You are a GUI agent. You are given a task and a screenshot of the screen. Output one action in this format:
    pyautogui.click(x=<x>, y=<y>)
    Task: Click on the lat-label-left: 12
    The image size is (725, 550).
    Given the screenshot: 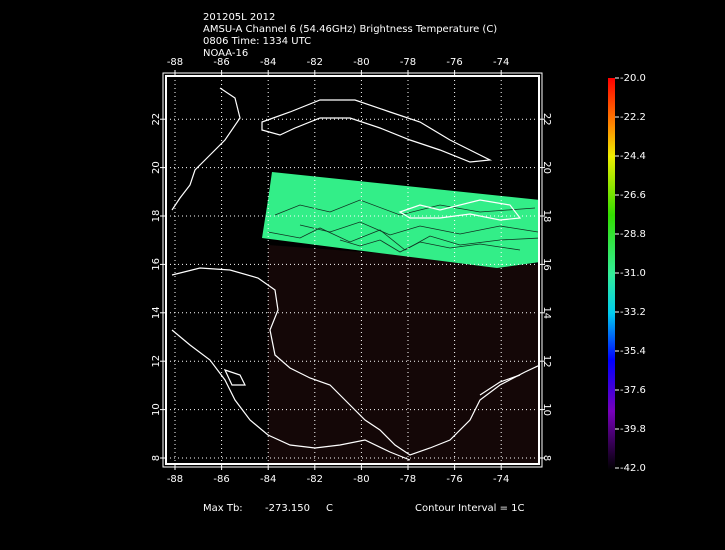 What is the action you would take?
    pyautogui.click(x=156, y=361)
    